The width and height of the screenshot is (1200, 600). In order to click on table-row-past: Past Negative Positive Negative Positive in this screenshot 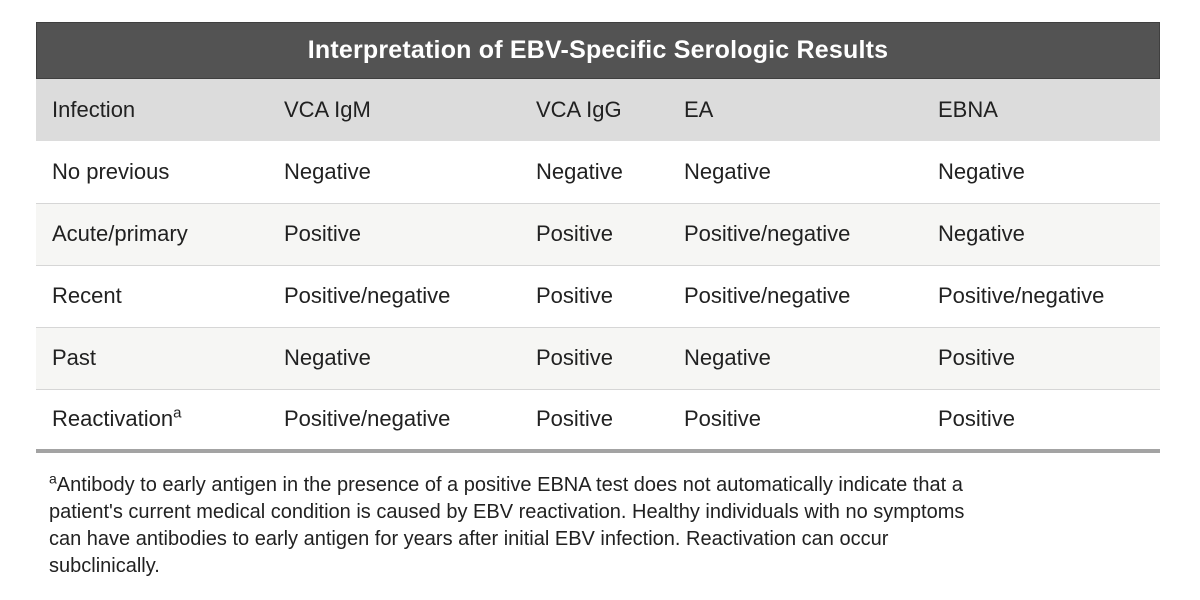, I will do `click(598, 357)`.